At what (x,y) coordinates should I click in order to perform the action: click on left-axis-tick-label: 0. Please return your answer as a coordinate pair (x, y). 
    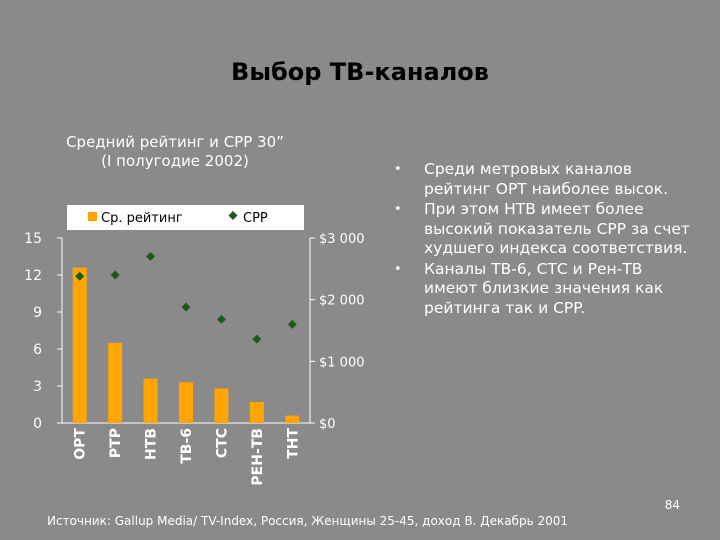
    Looking at the image, I should click on (37, 424).